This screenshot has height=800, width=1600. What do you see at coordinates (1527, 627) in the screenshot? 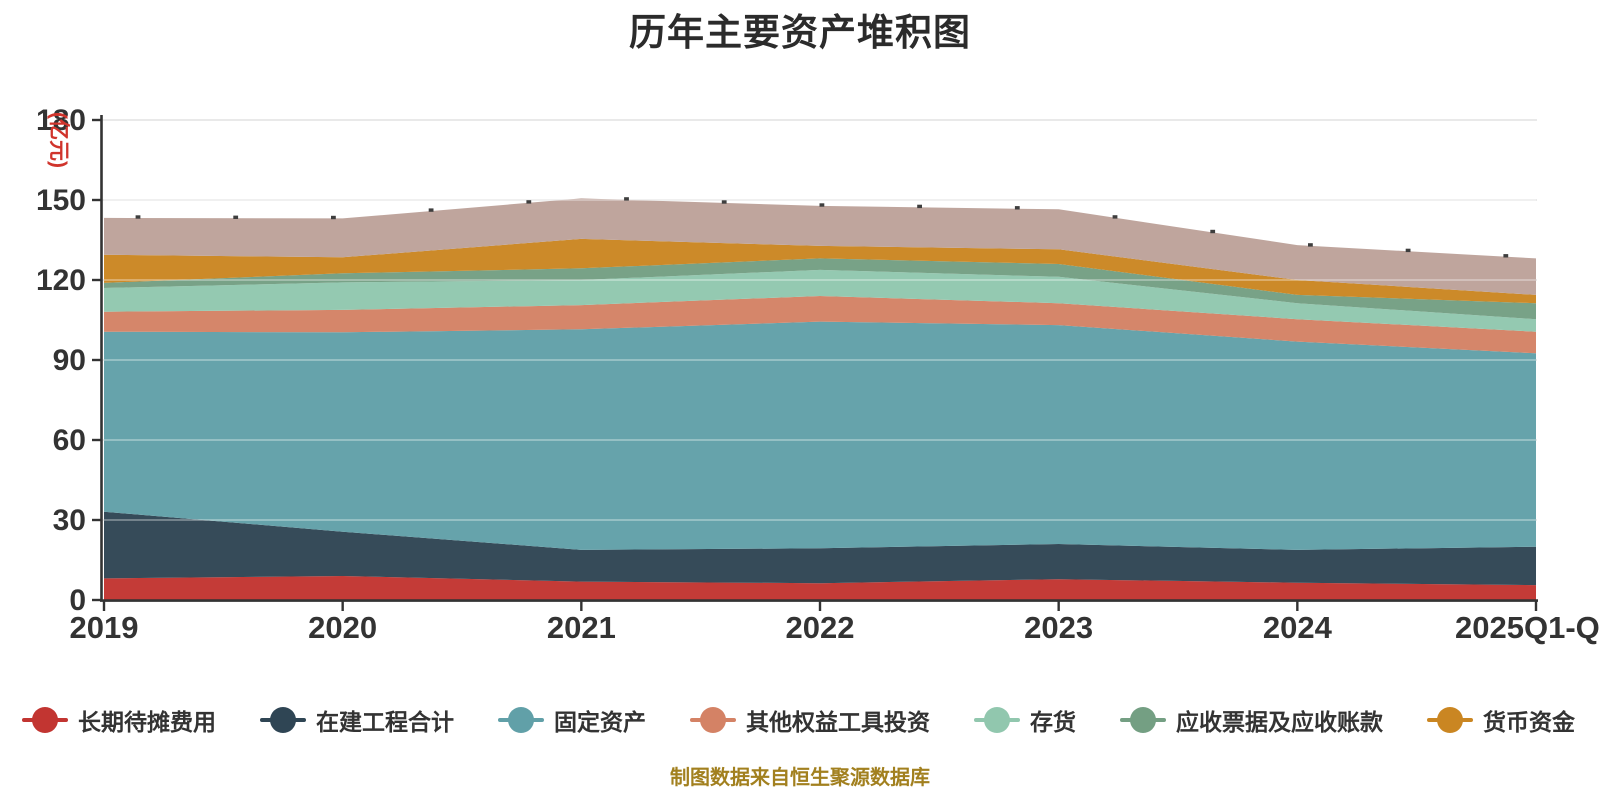
I see `x-axis-label: 2025Q1-Q3` at bounding box center [1527, 627].